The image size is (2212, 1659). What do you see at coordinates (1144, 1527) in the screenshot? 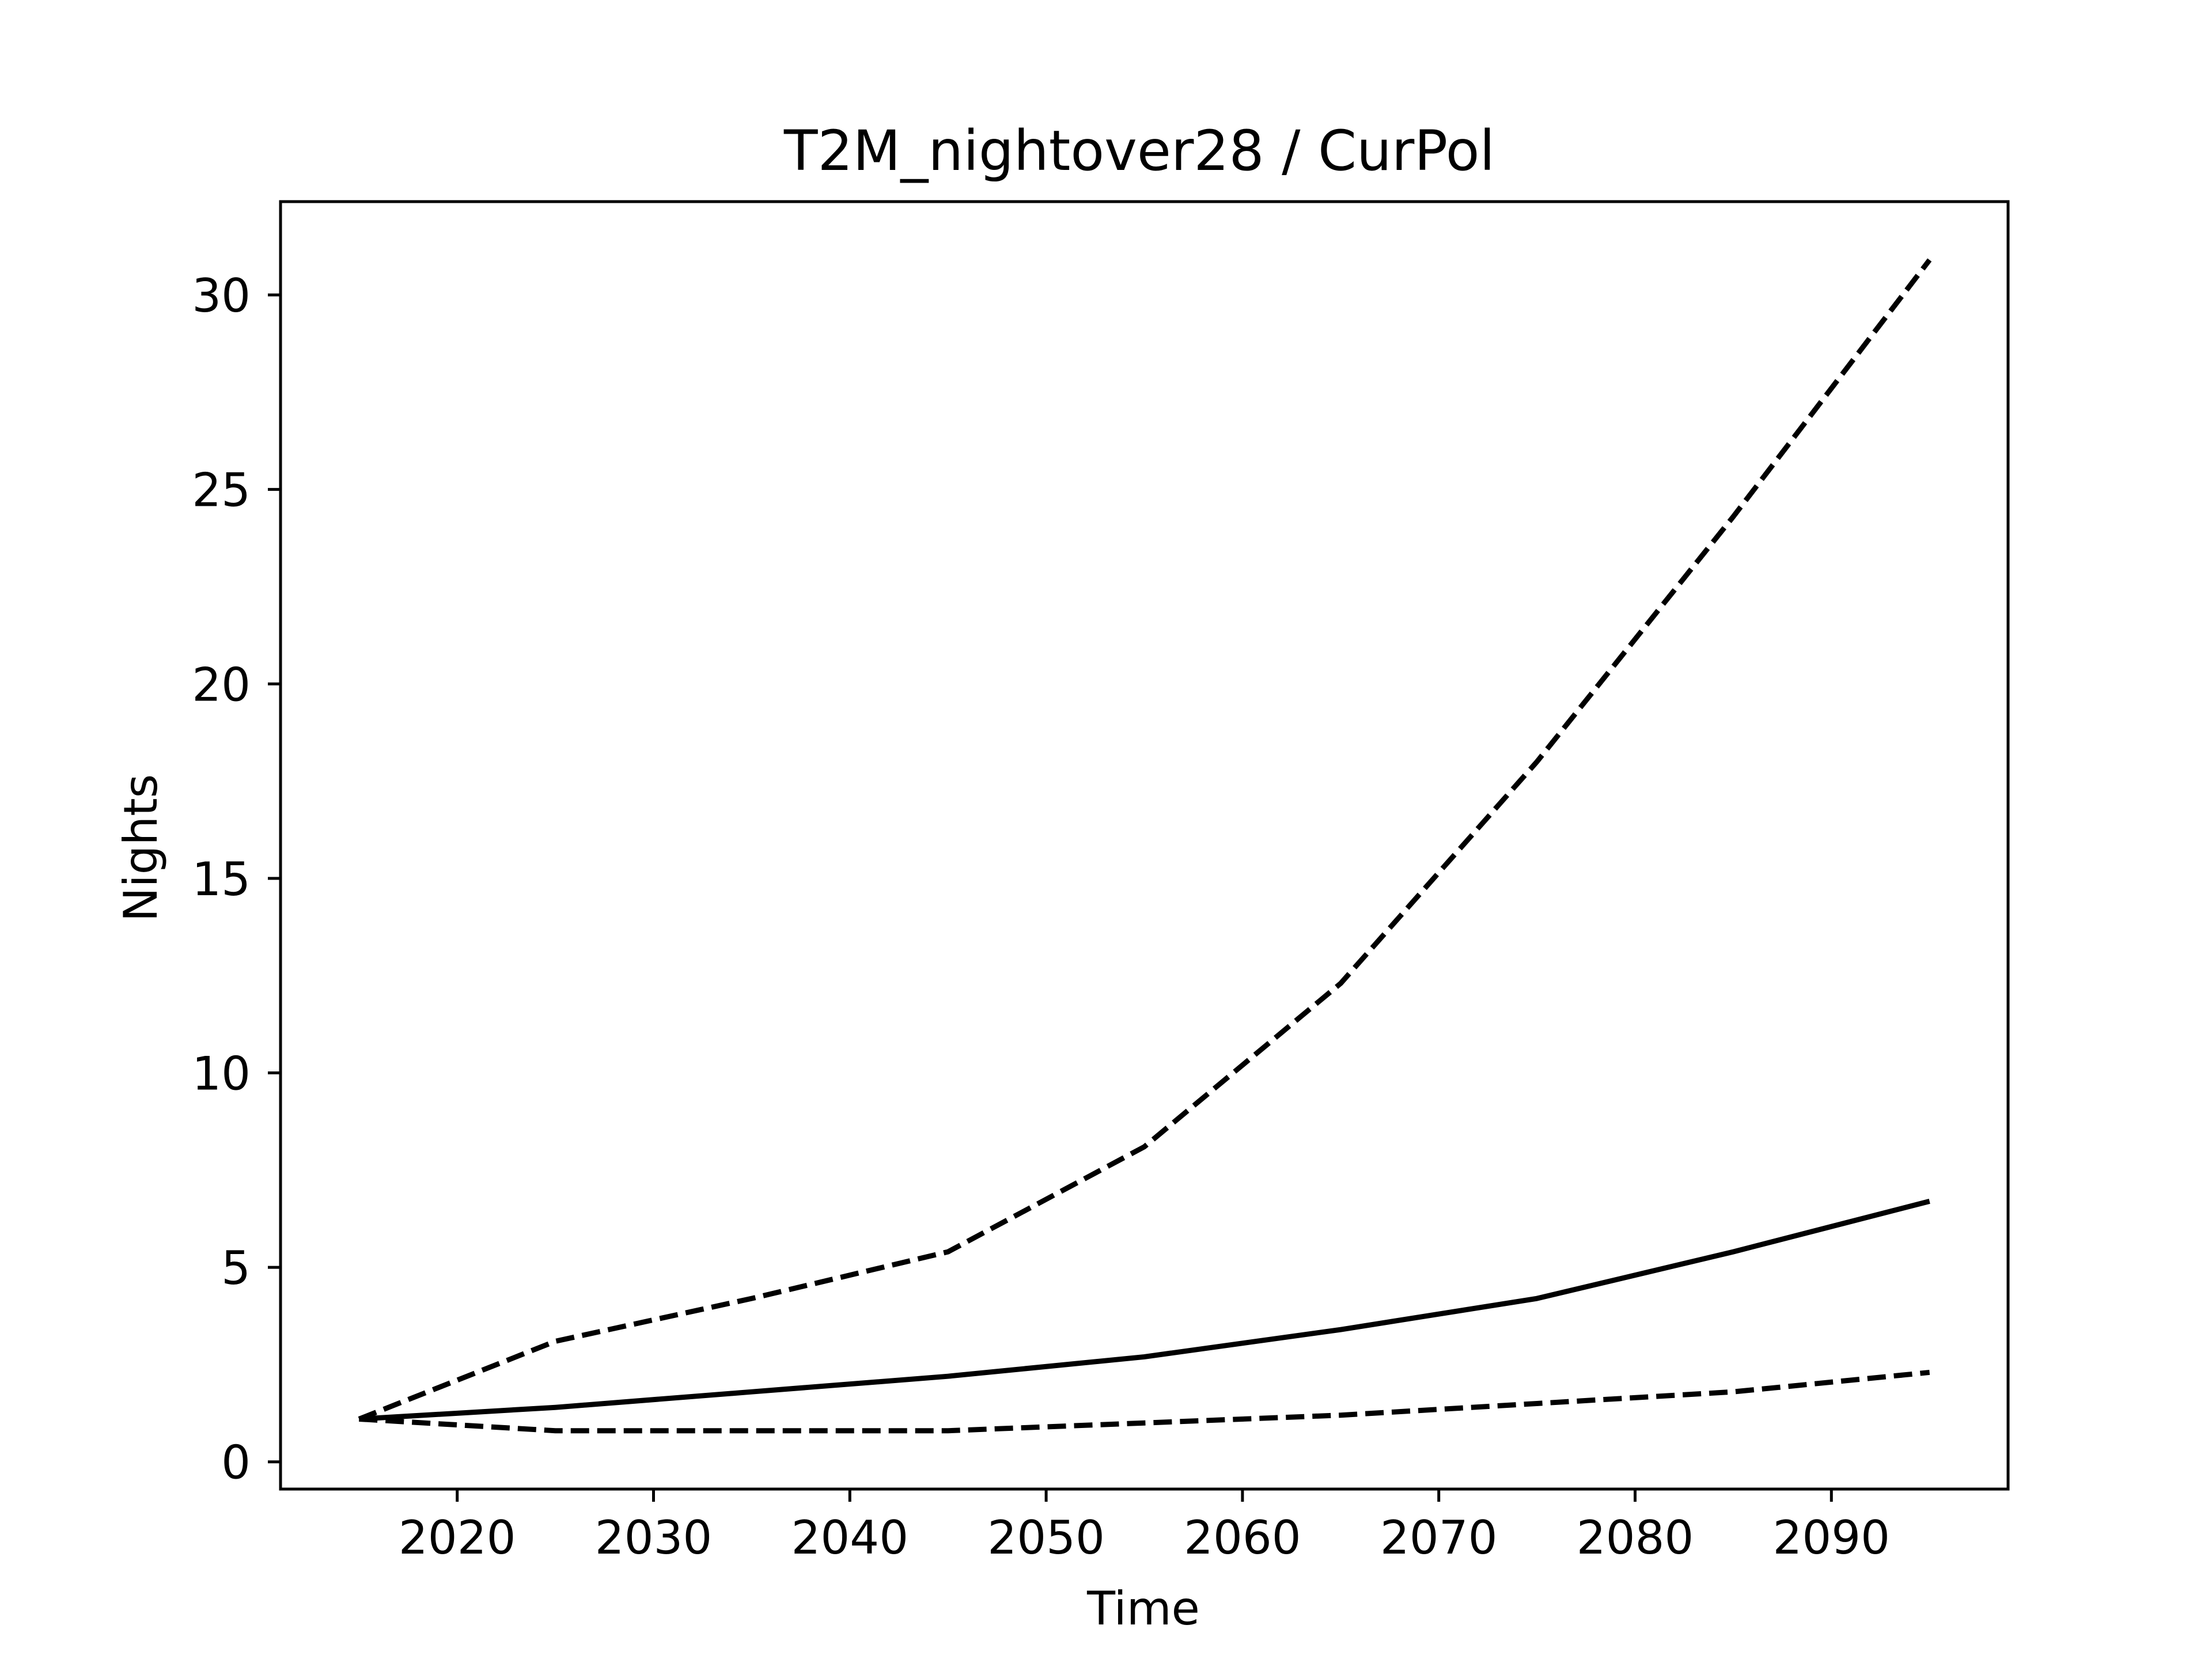
I see `x-axis-ticks: 2020 2030 2040 2050 2060 2070 2080 2090` at bounding box center [1144, 1527].